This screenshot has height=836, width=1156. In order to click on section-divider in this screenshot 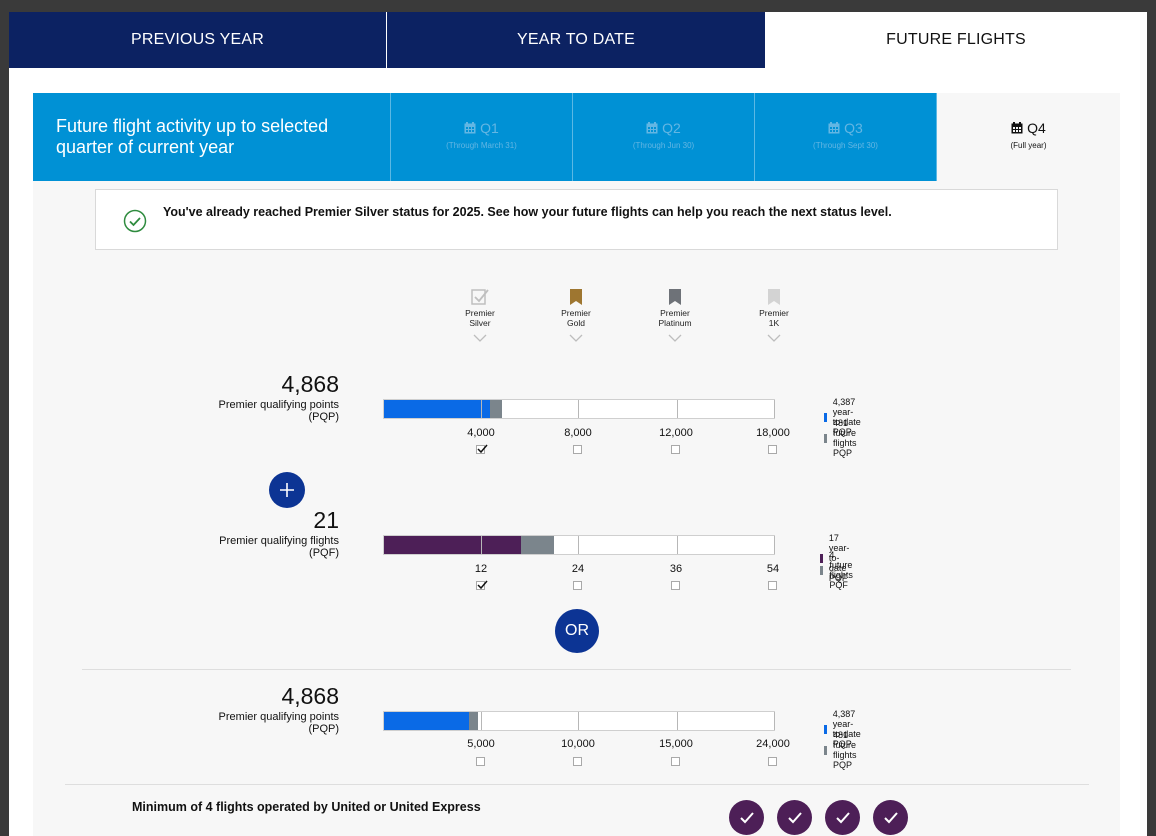, I will do `click(577, 784)`.